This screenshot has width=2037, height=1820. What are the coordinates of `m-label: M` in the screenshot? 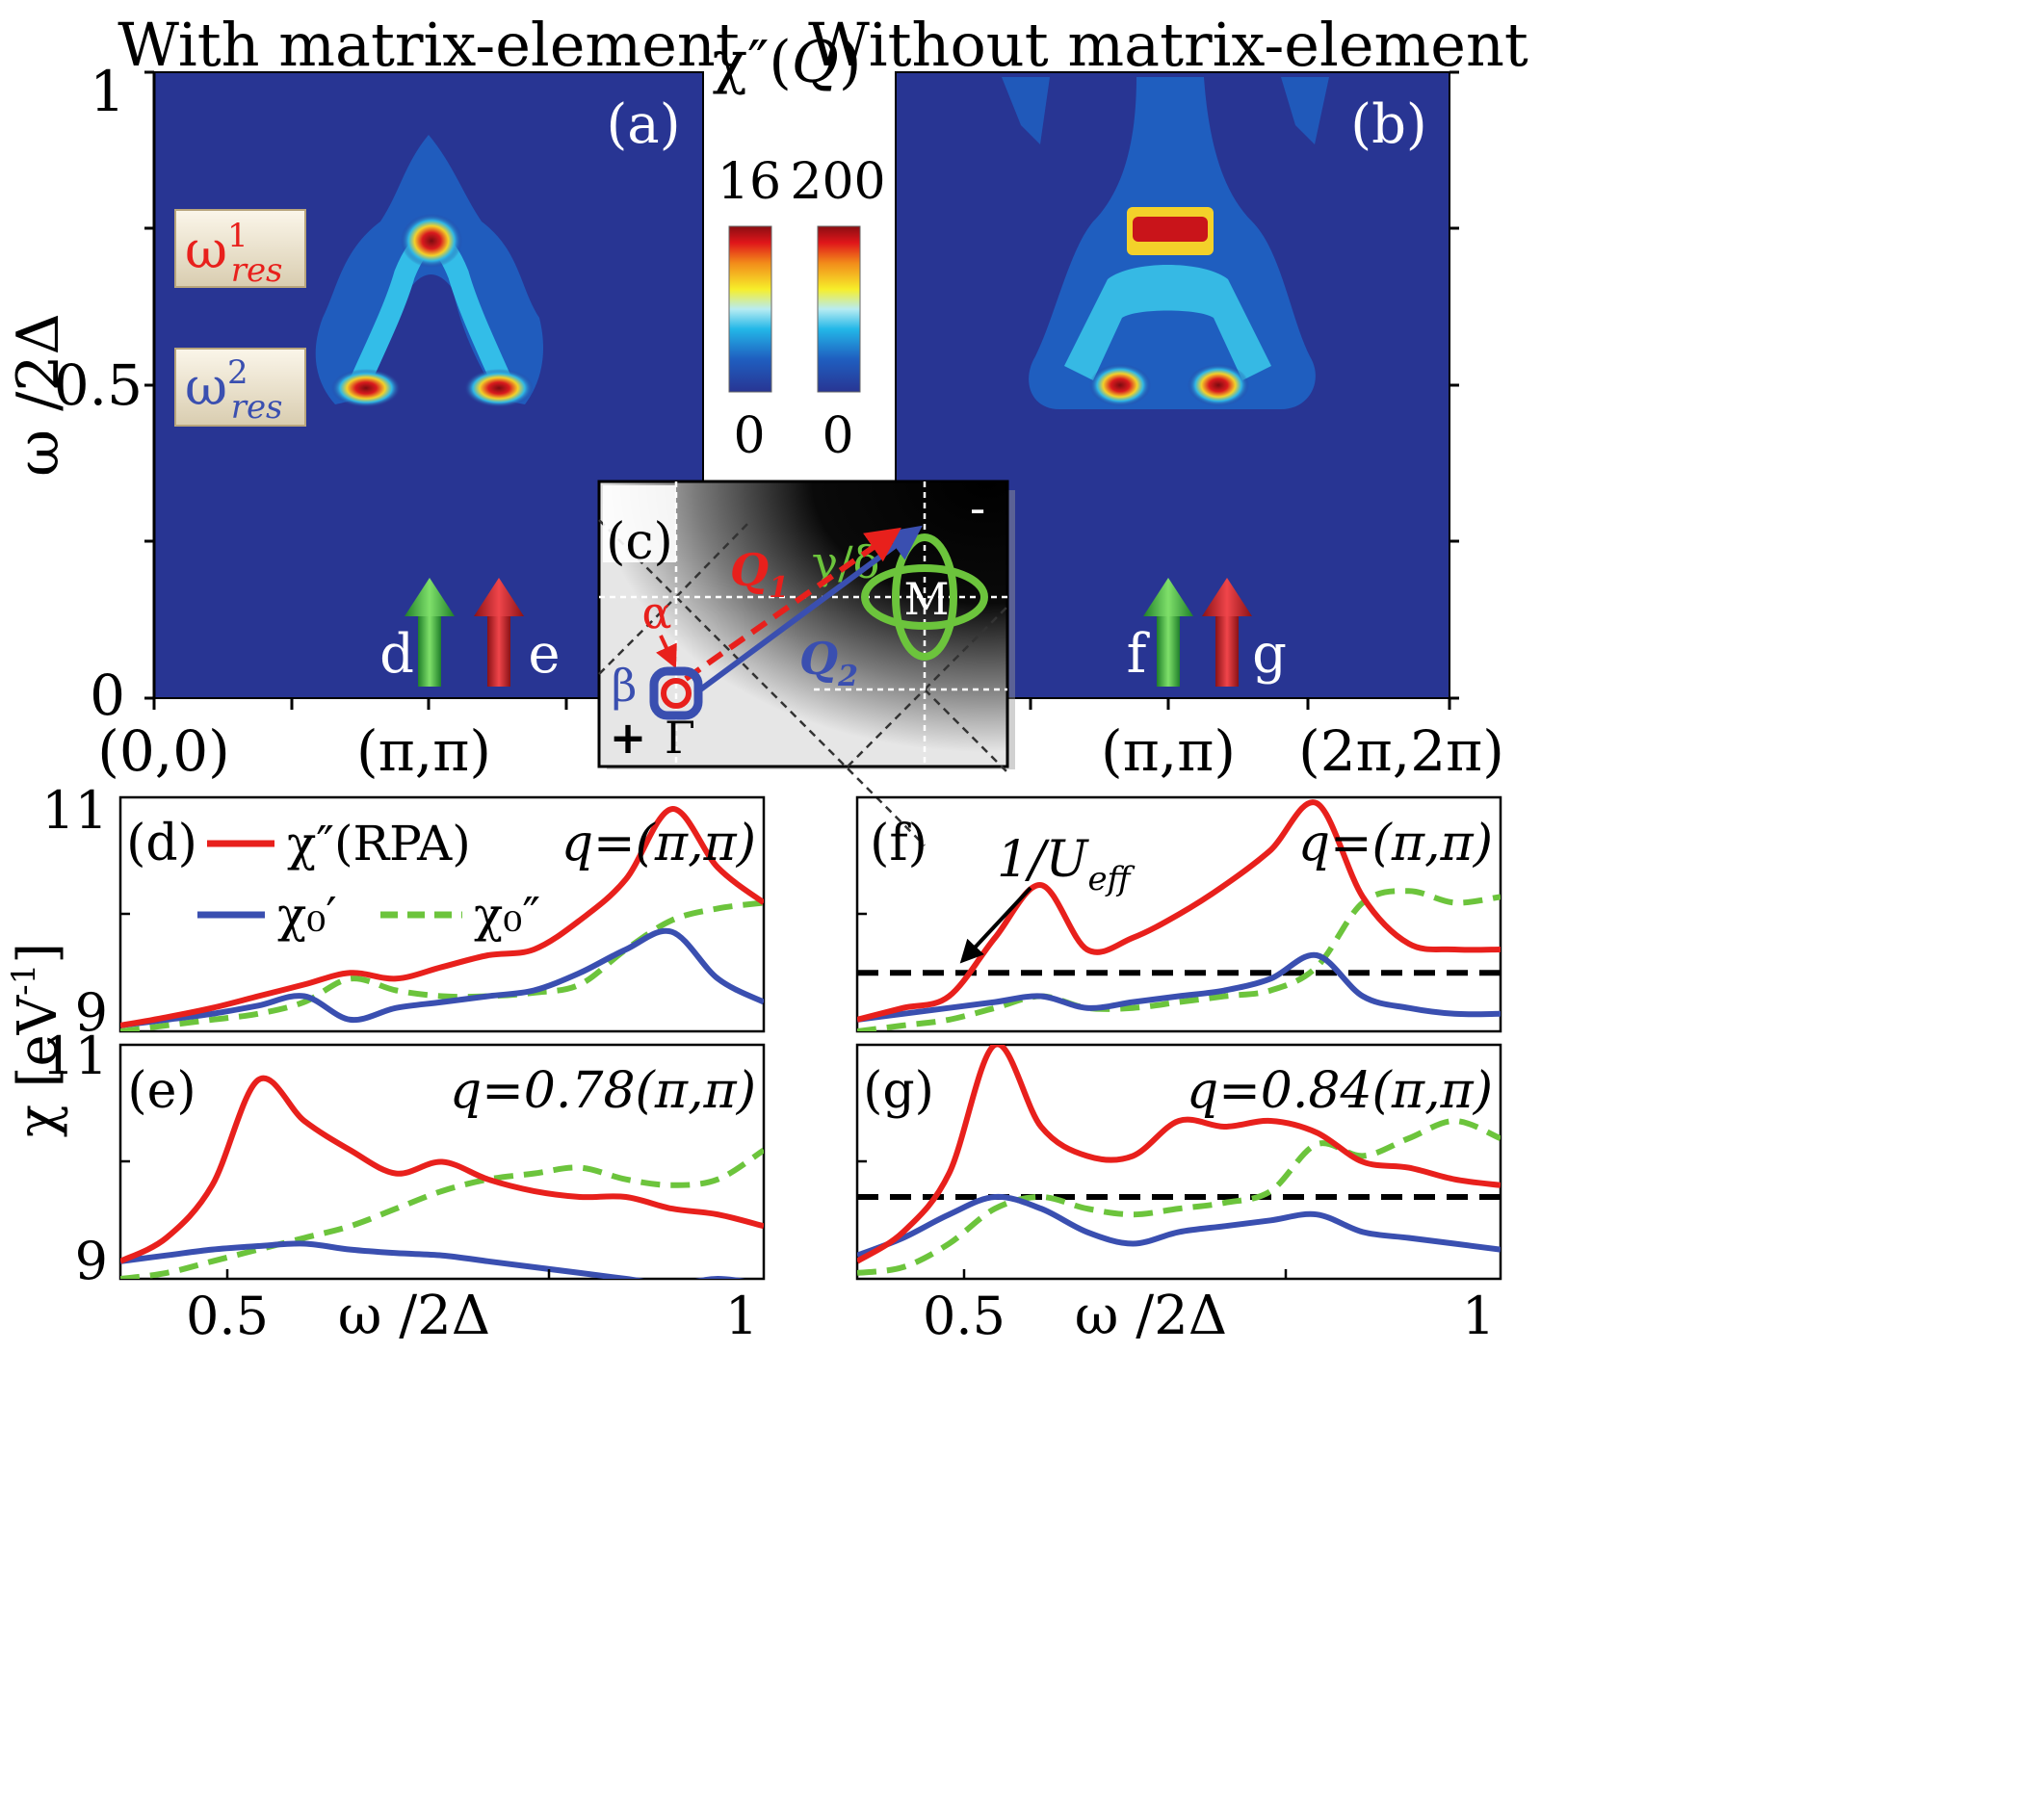 It's located at (926, 599).